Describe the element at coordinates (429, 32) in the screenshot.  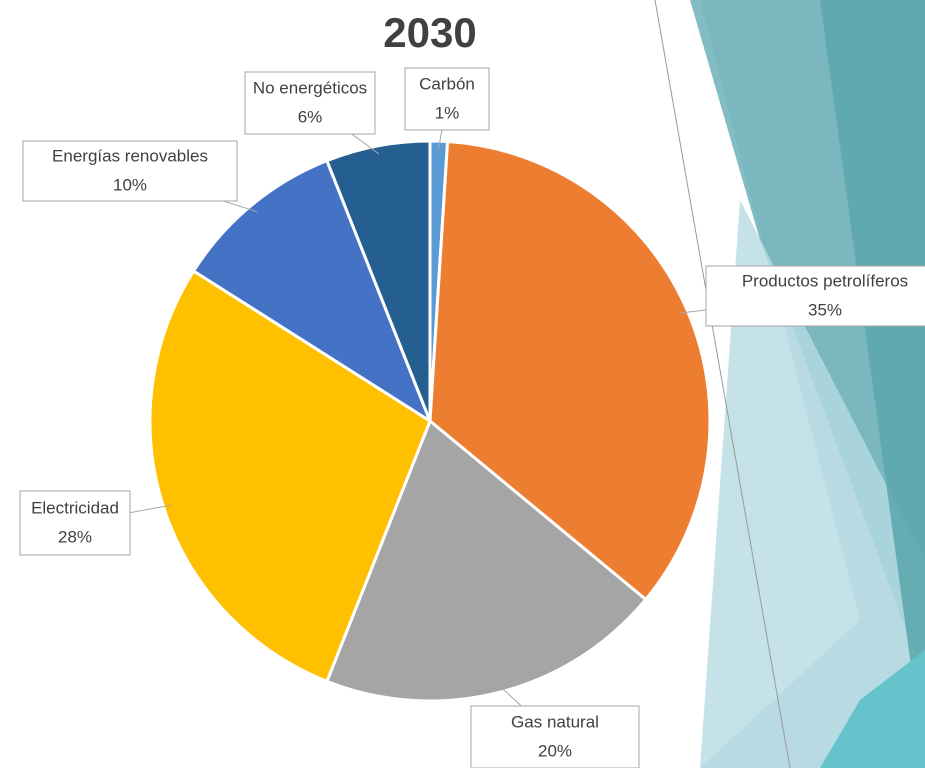
I see `chart-title: 2030` at that location.